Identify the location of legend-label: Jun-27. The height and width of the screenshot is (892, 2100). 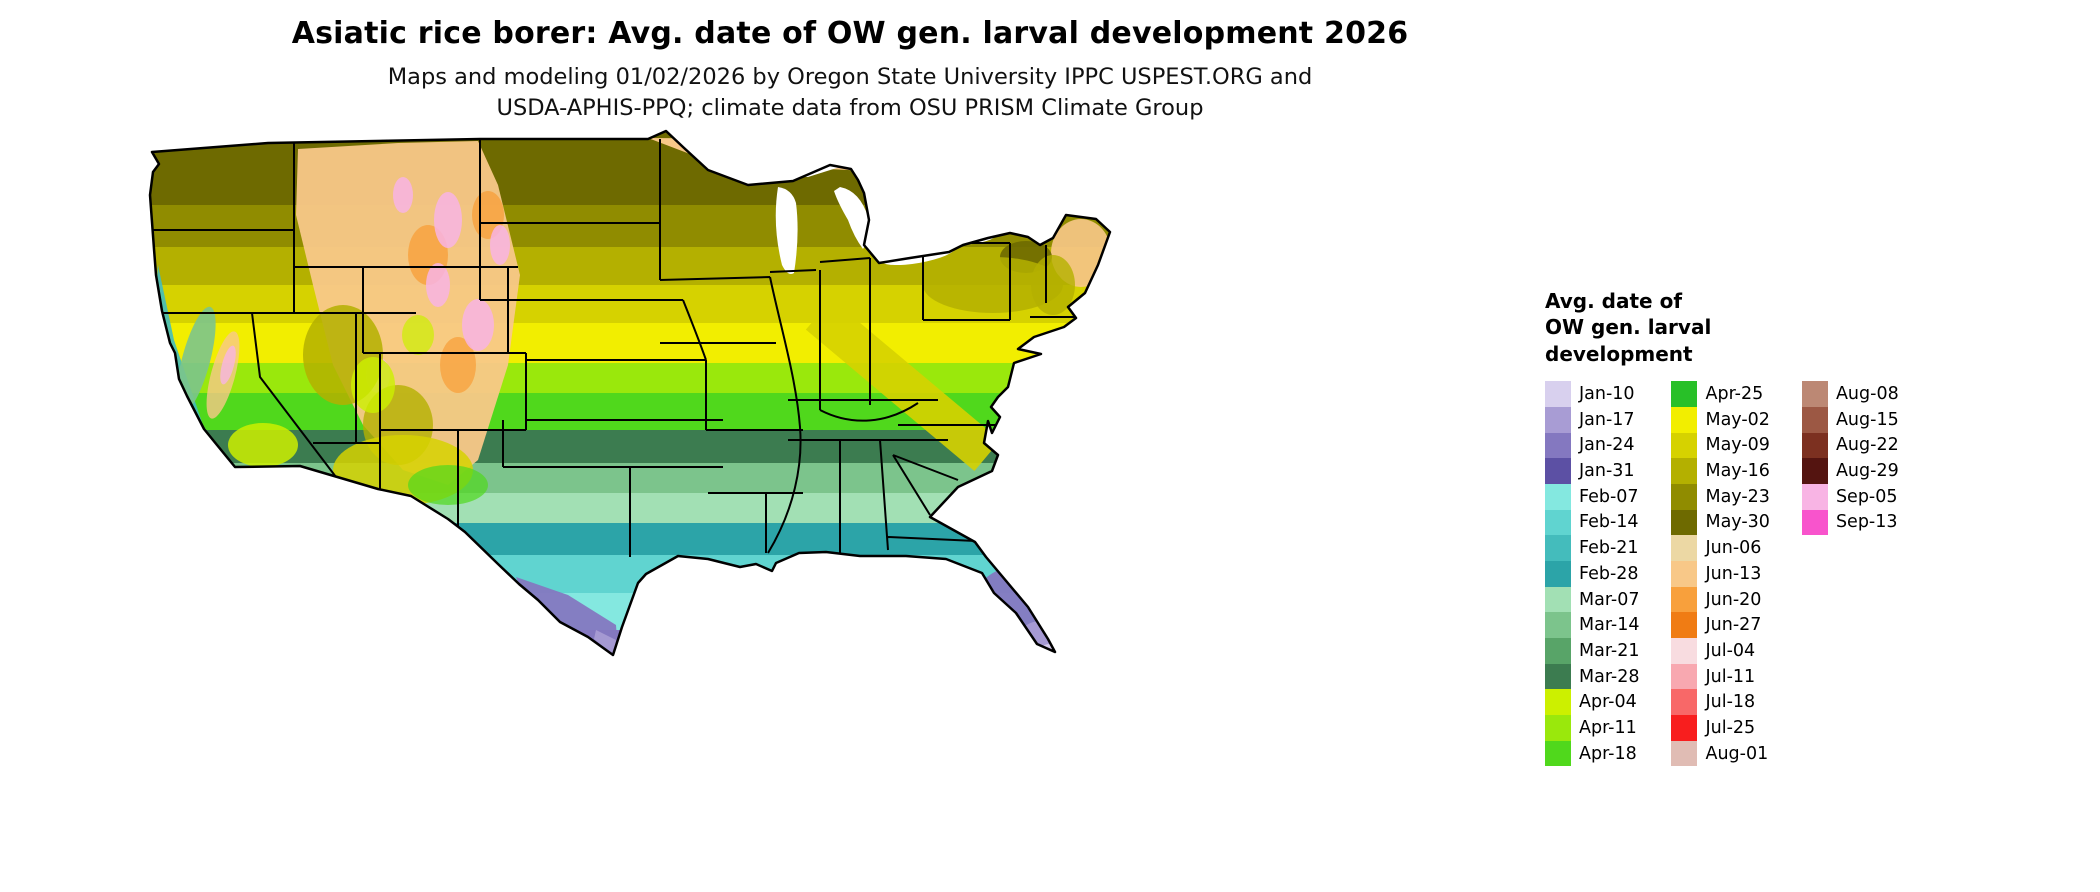
(1733, 625).